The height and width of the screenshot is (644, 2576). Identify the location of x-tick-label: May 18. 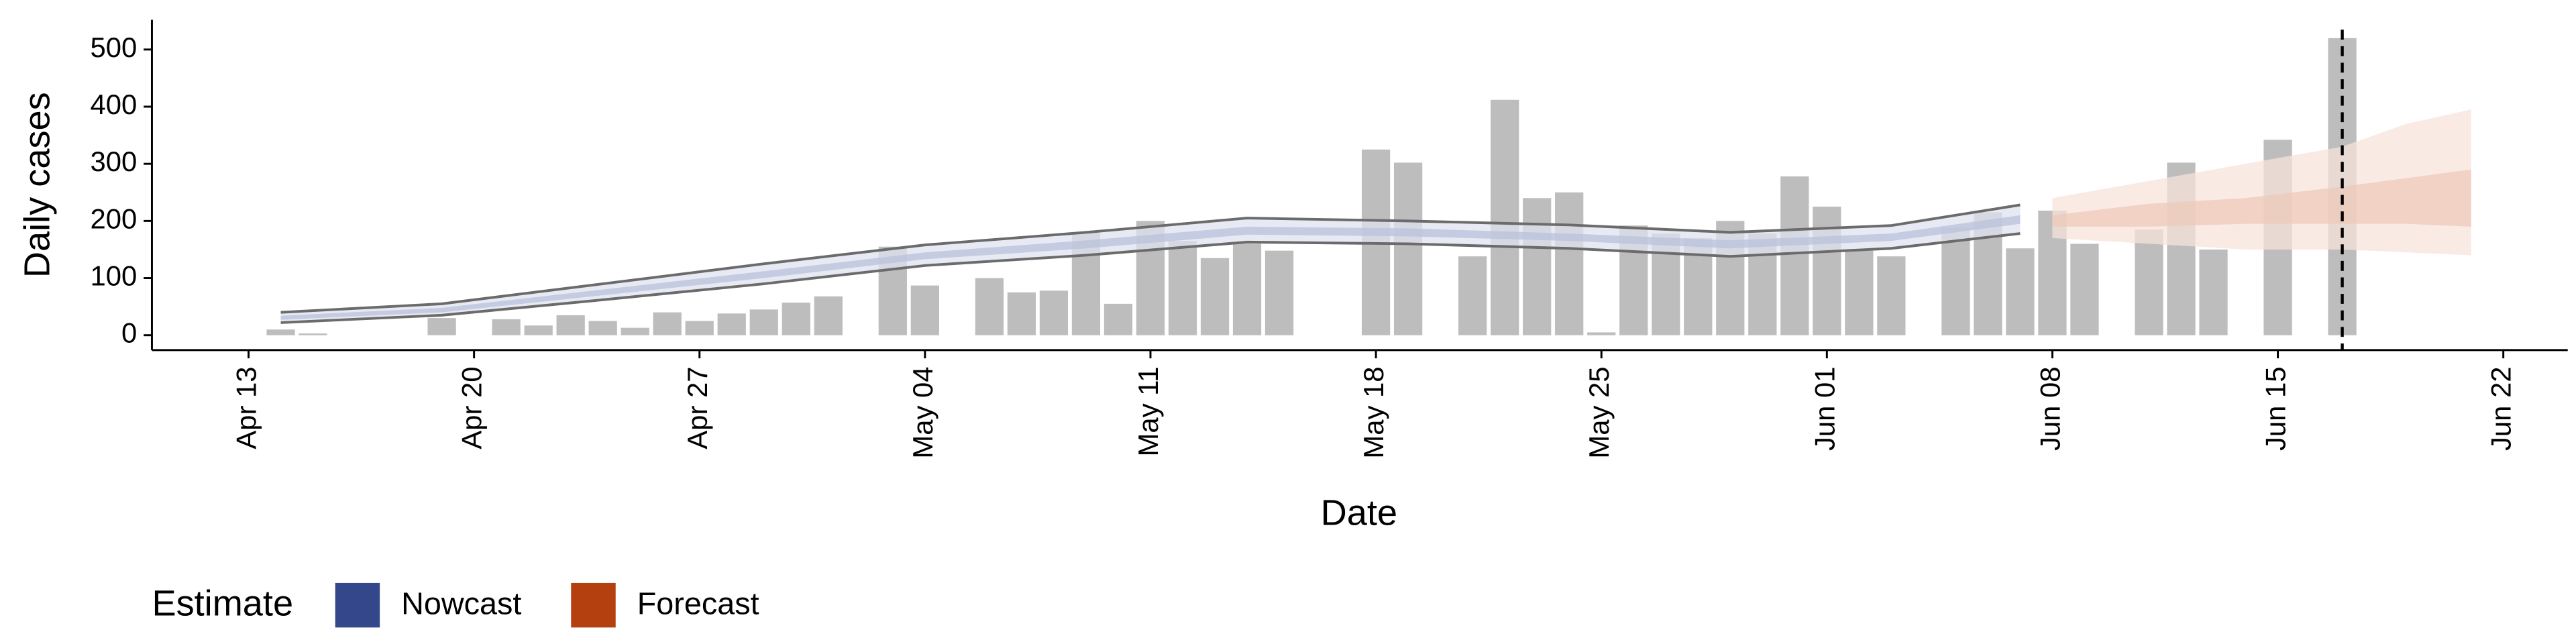
(1373, 412).